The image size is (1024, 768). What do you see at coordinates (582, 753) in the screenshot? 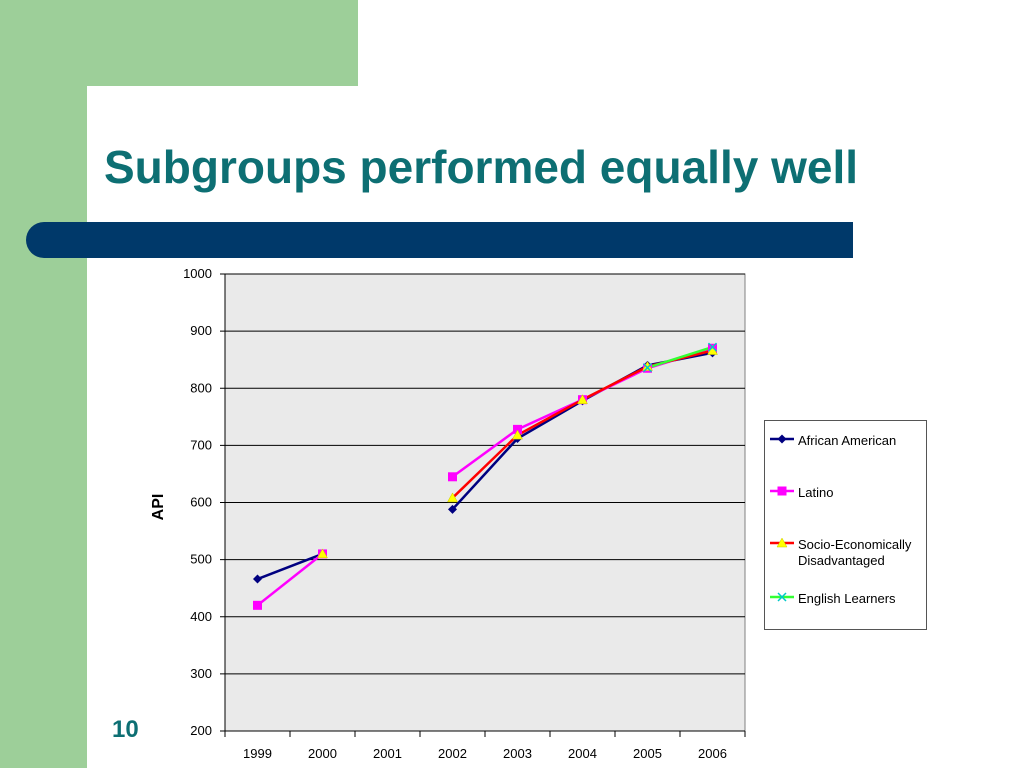
I see `x-tick-label: 2004` at bounding box center [582, 753].